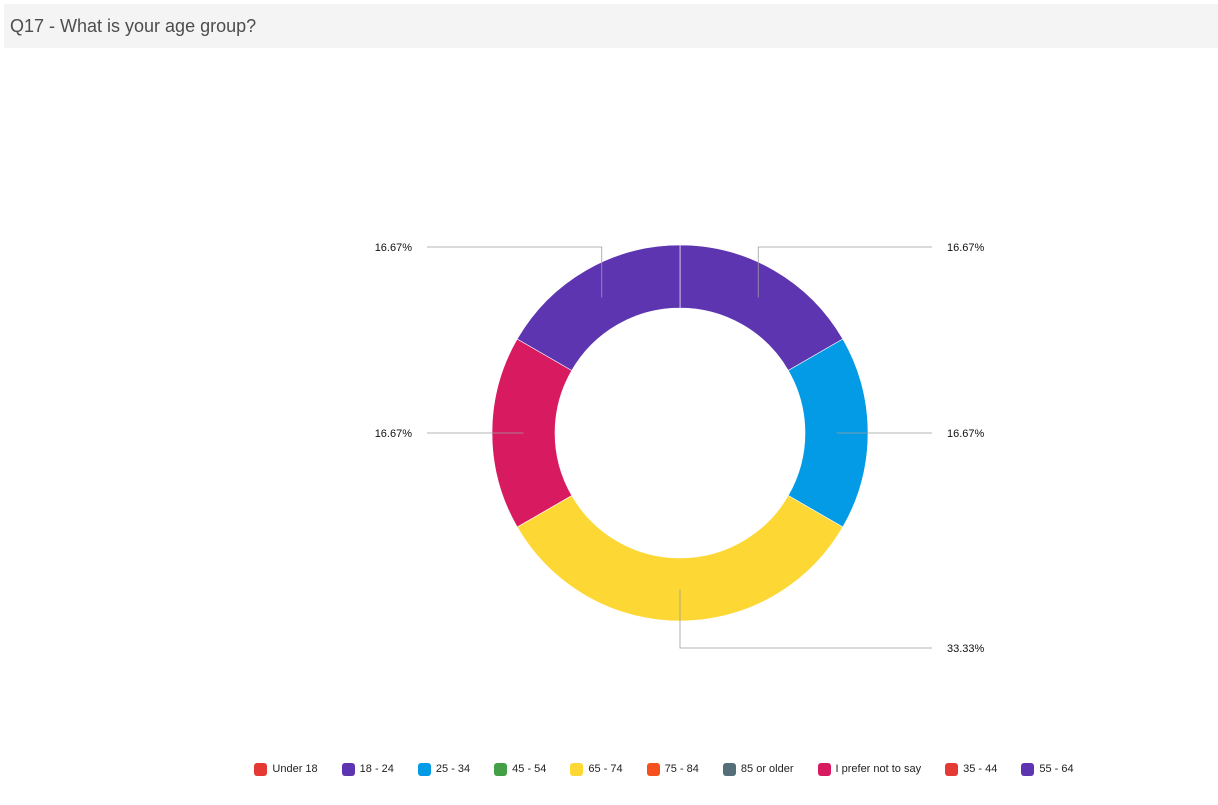 The image size is (1218, 805). I want to click on legend-label: 45 - 54, so click(529, 769).